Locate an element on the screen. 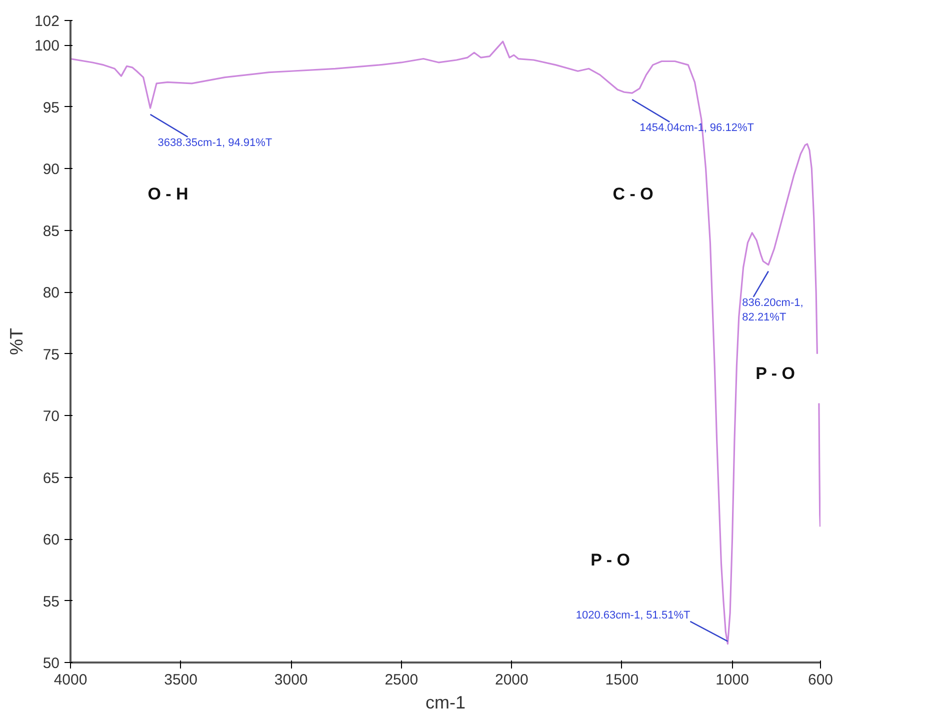 Image resolution: width=939 pixels, height=722 pixels. y-tick-label: 70 is located at coordinates (51, 417).